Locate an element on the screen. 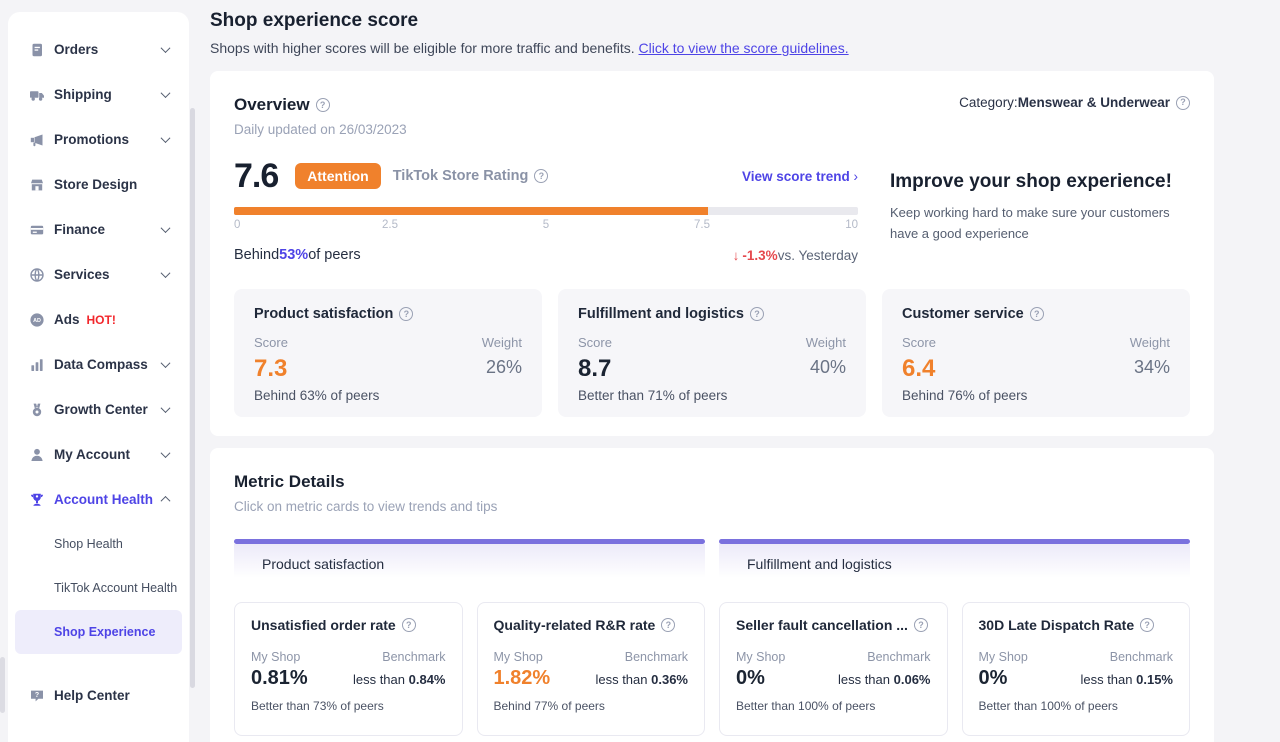  ads-icon: AD is located at coordinates (36, 319).